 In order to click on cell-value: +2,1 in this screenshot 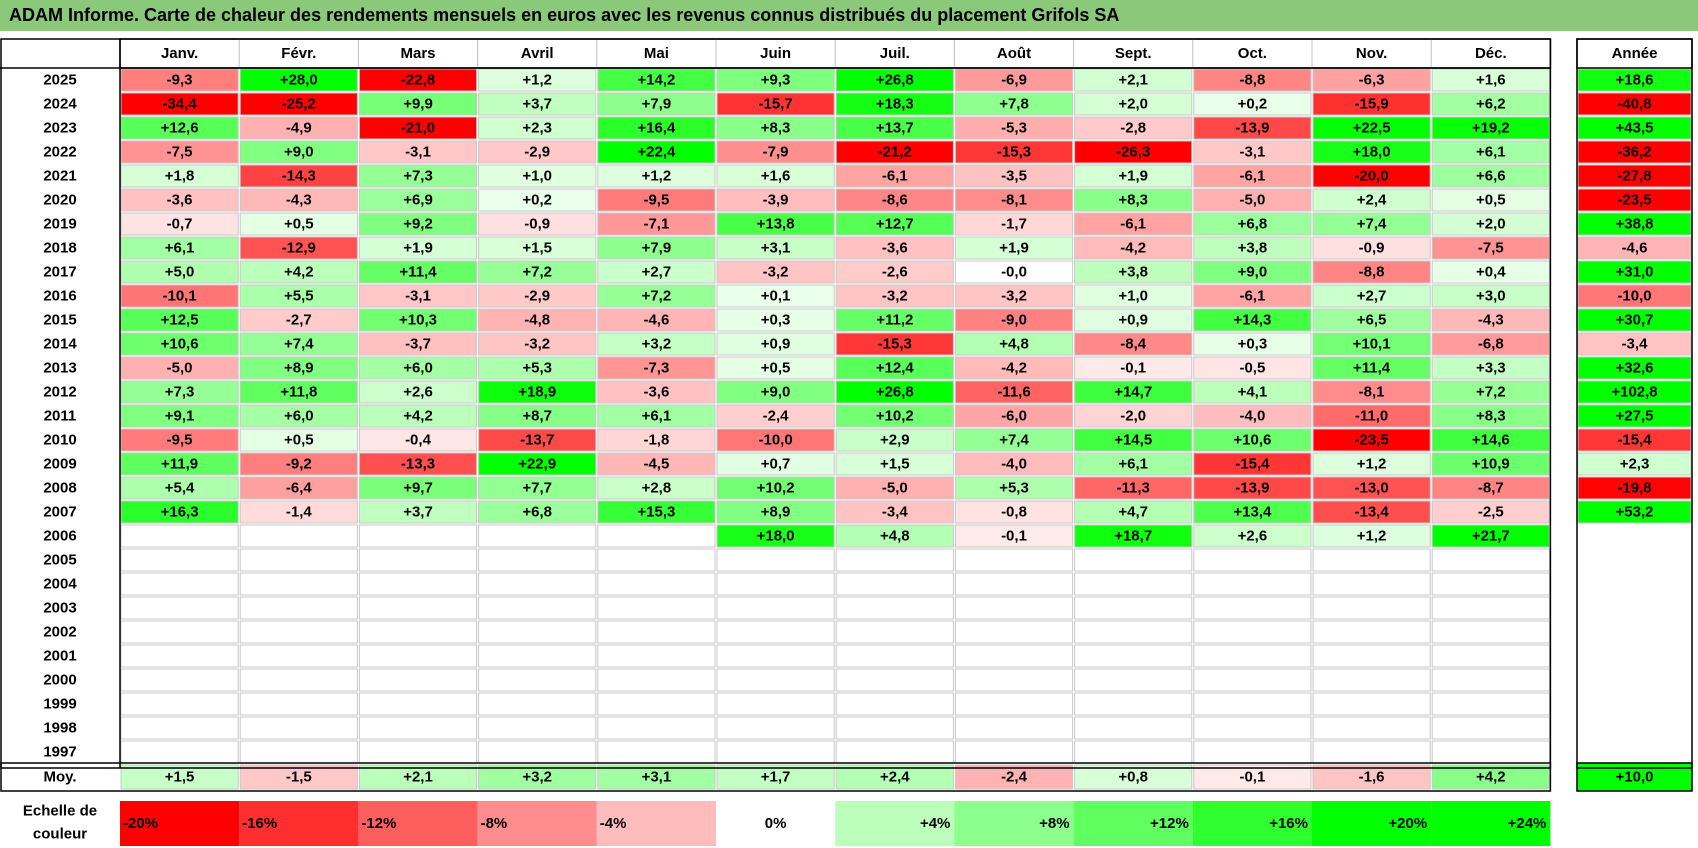, I will do `click(1133, 80)`.